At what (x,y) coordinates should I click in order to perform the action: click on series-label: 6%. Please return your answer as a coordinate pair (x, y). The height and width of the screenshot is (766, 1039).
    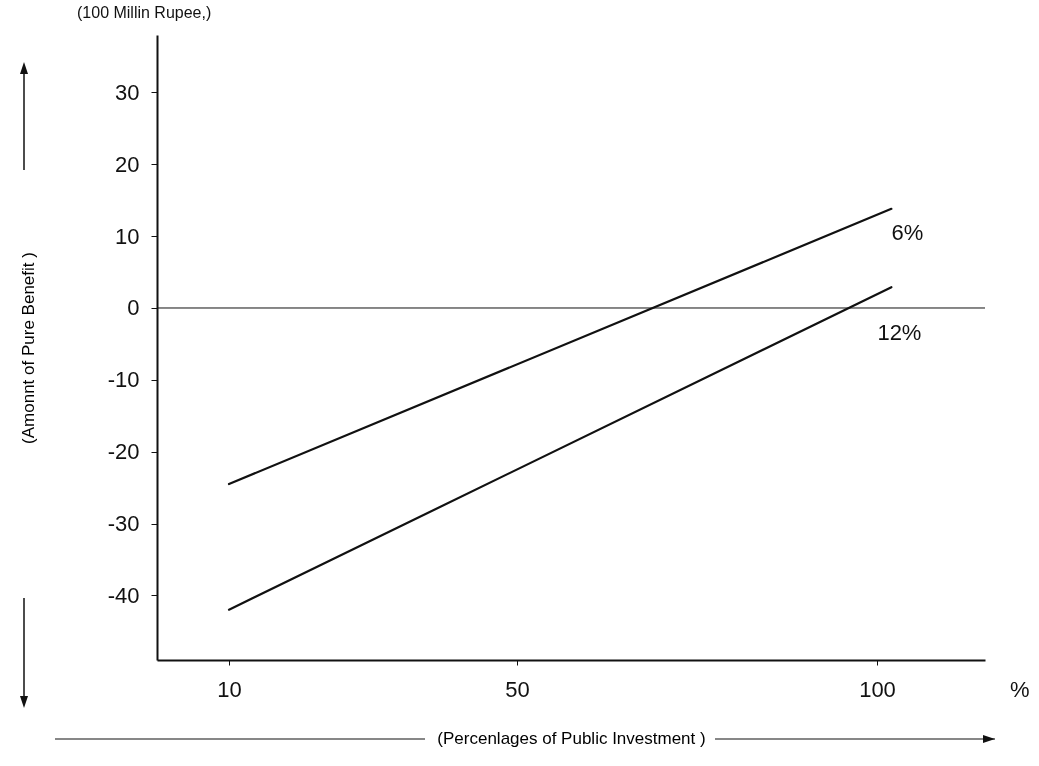
    Looking at the image, I should click on (907, 232).